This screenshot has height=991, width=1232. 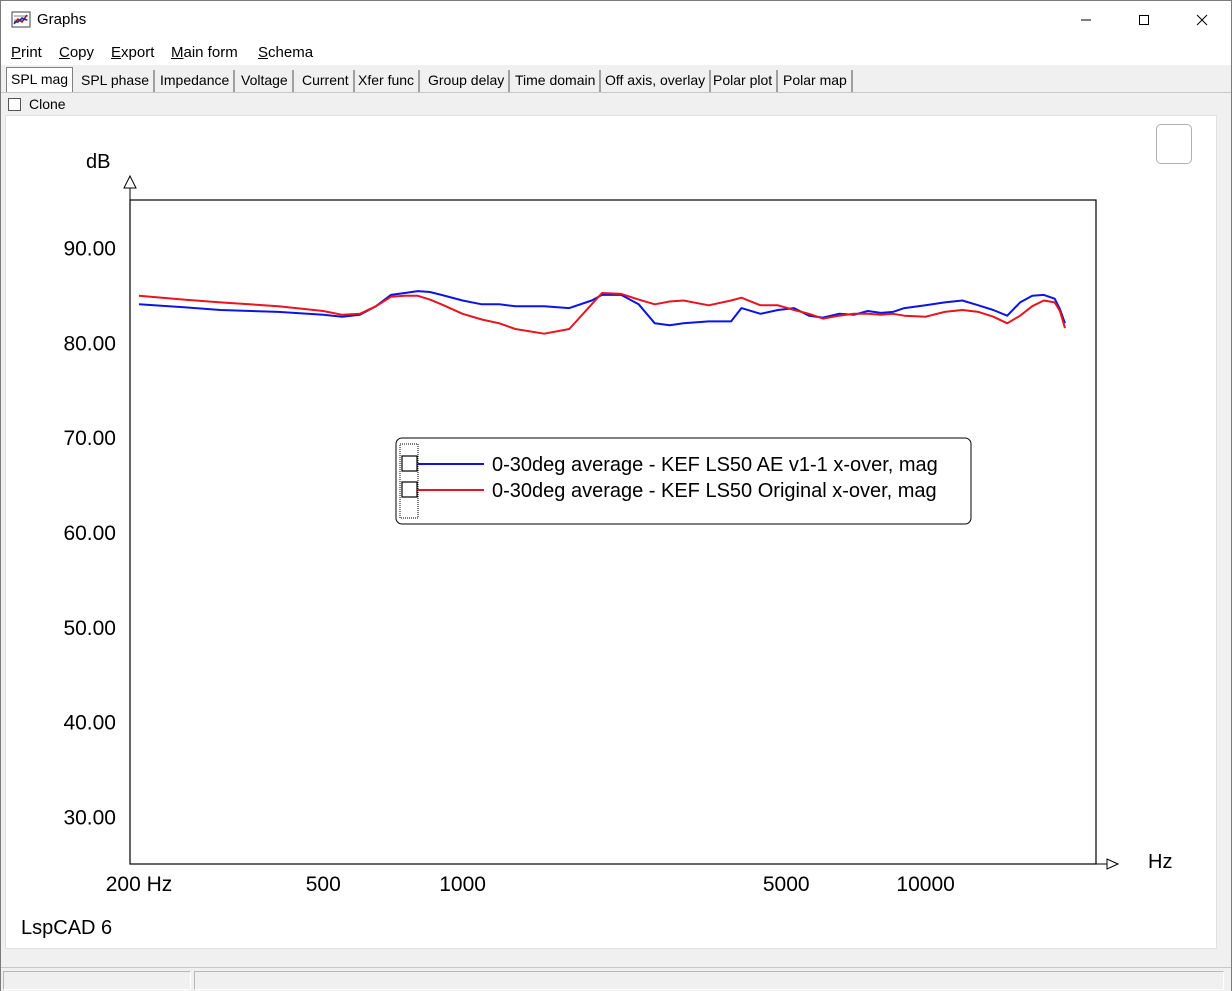 What do you see at coordinates (1113, 864) in the screenshot?
I see `x-axis-arrow-icon` at bounding box center [1113, 864].